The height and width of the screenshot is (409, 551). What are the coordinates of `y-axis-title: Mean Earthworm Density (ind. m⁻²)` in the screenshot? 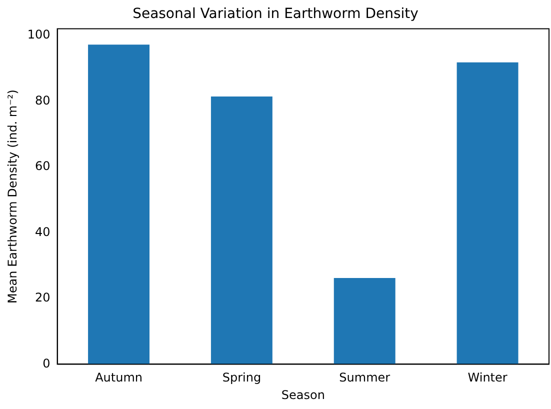 It's located at (12, 197).